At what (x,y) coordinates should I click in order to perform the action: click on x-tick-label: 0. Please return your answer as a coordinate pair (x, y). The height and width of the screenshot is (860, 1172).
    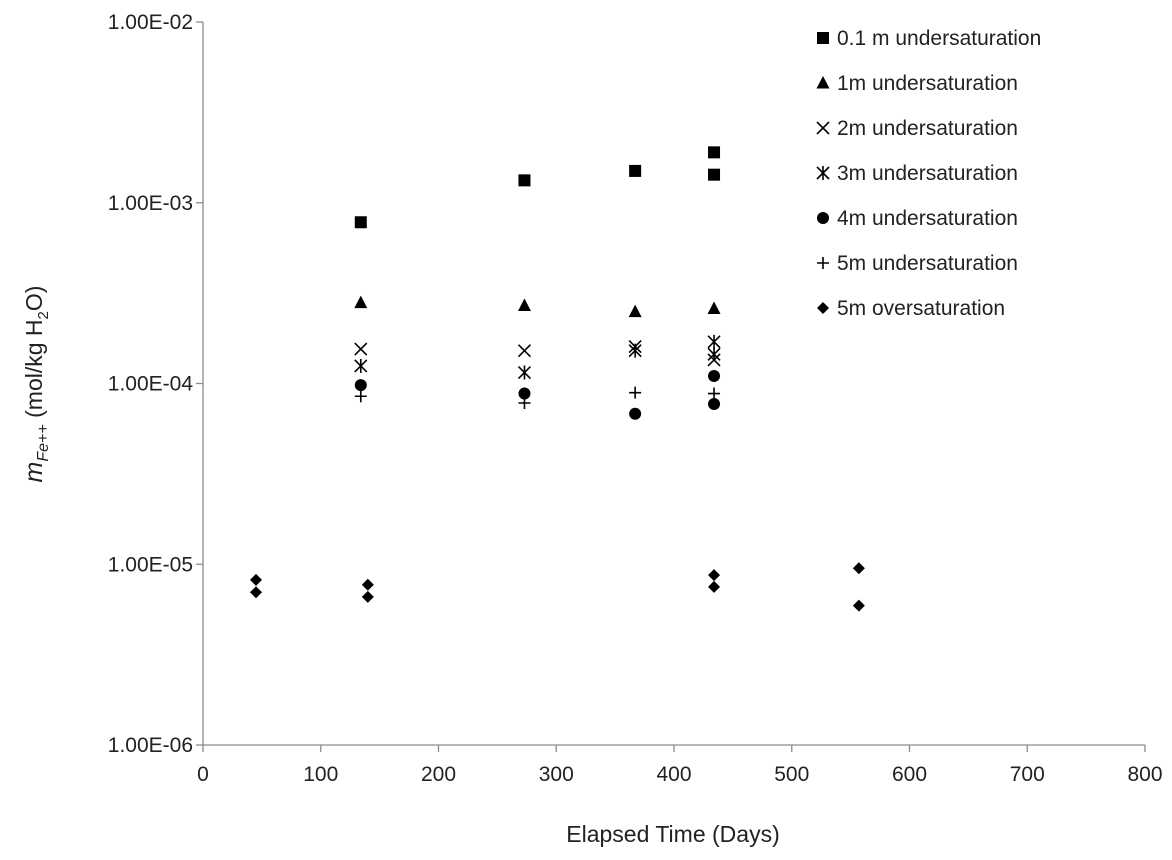
    Looking at the image, I should click on (203, 774).